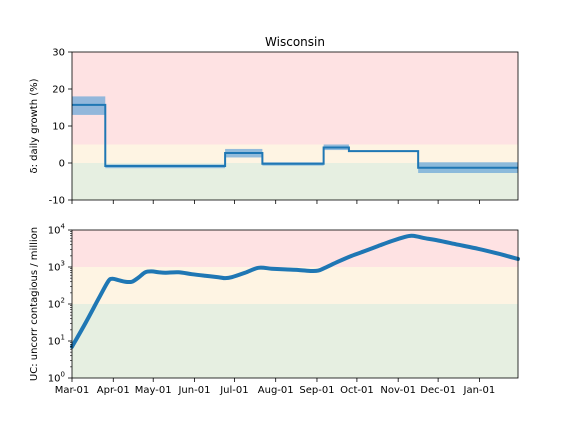  I want to click on x-tick-label-7: Oct-01, so click(357, 390).